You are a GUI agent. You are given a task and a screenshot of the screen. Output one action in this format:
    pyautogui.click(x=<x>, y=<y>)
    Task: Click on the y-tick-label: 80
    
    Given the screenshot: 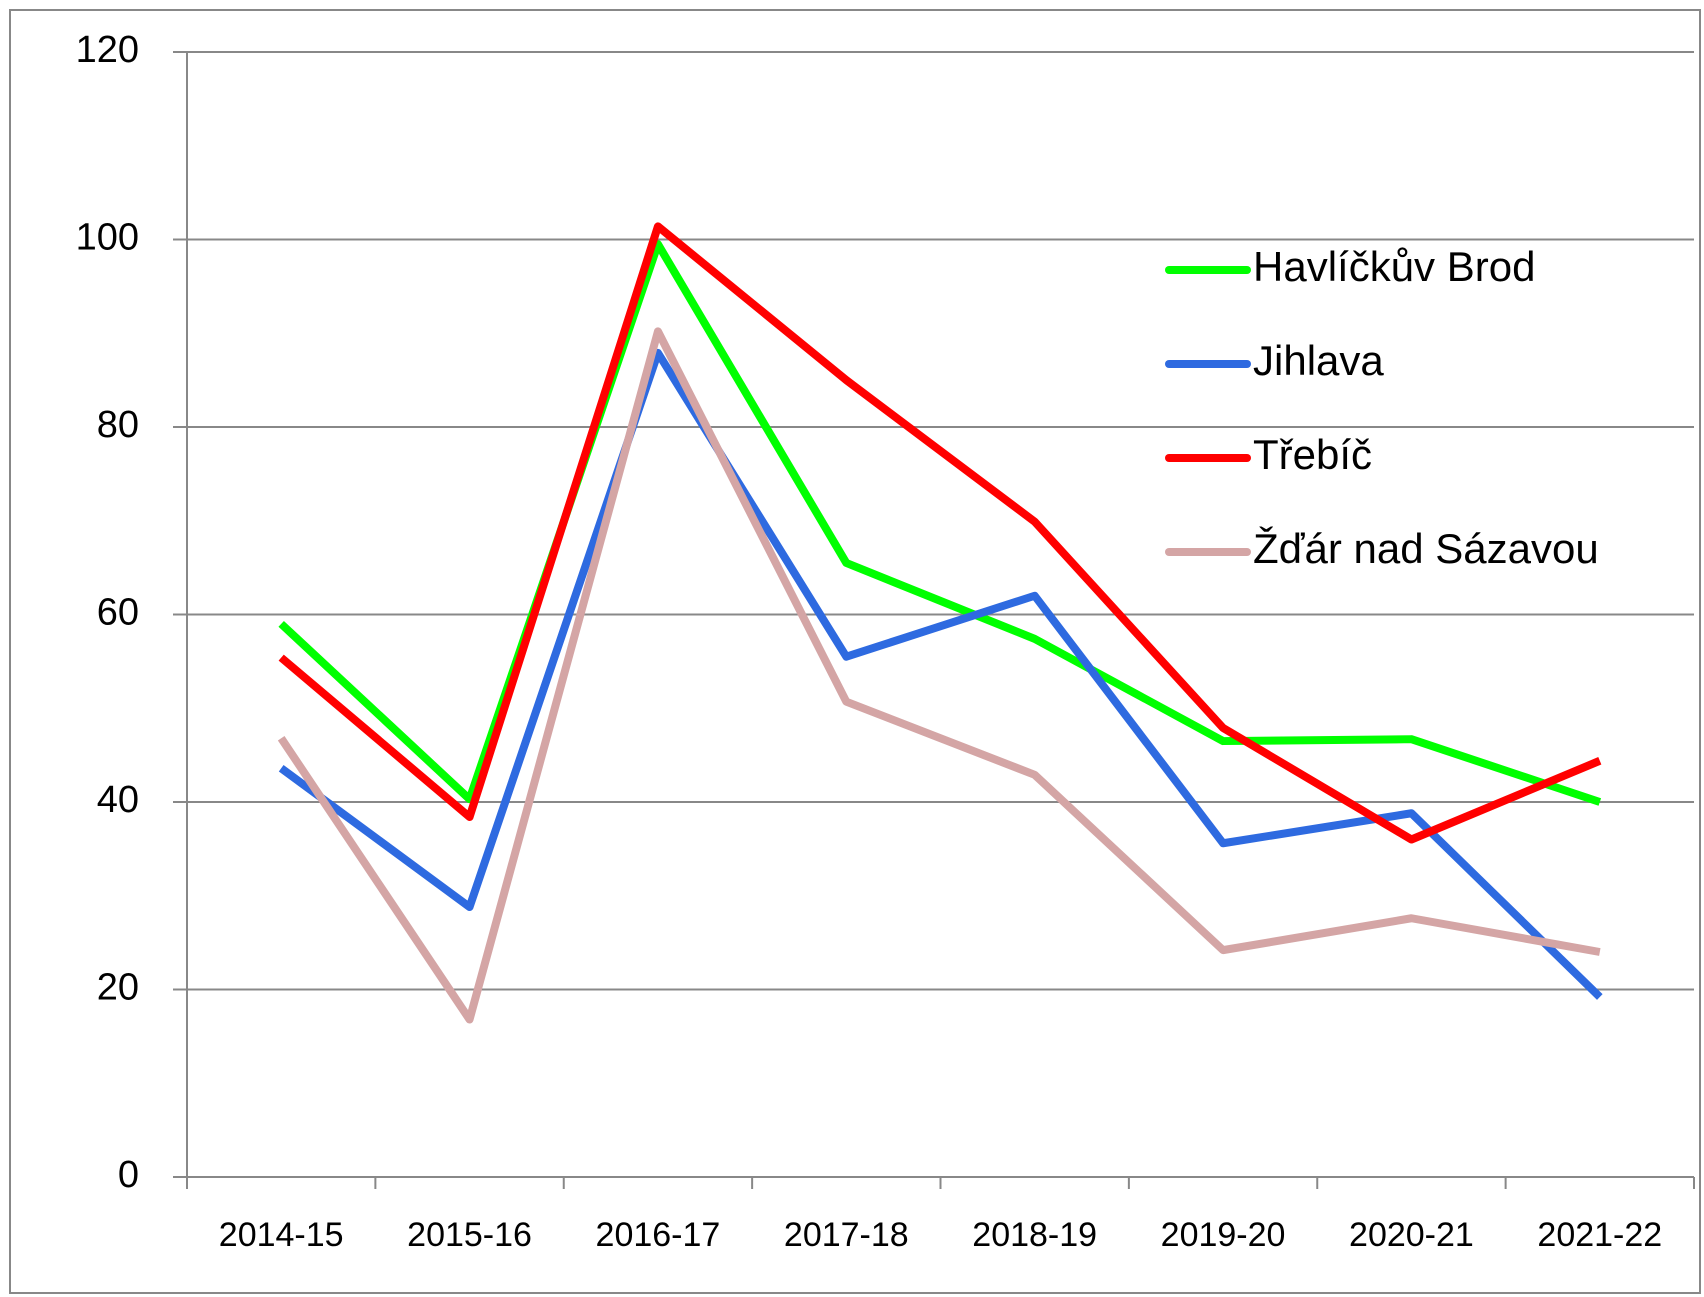 What is the action you would take?
    pyautogui.click(x=118, y=425)
    